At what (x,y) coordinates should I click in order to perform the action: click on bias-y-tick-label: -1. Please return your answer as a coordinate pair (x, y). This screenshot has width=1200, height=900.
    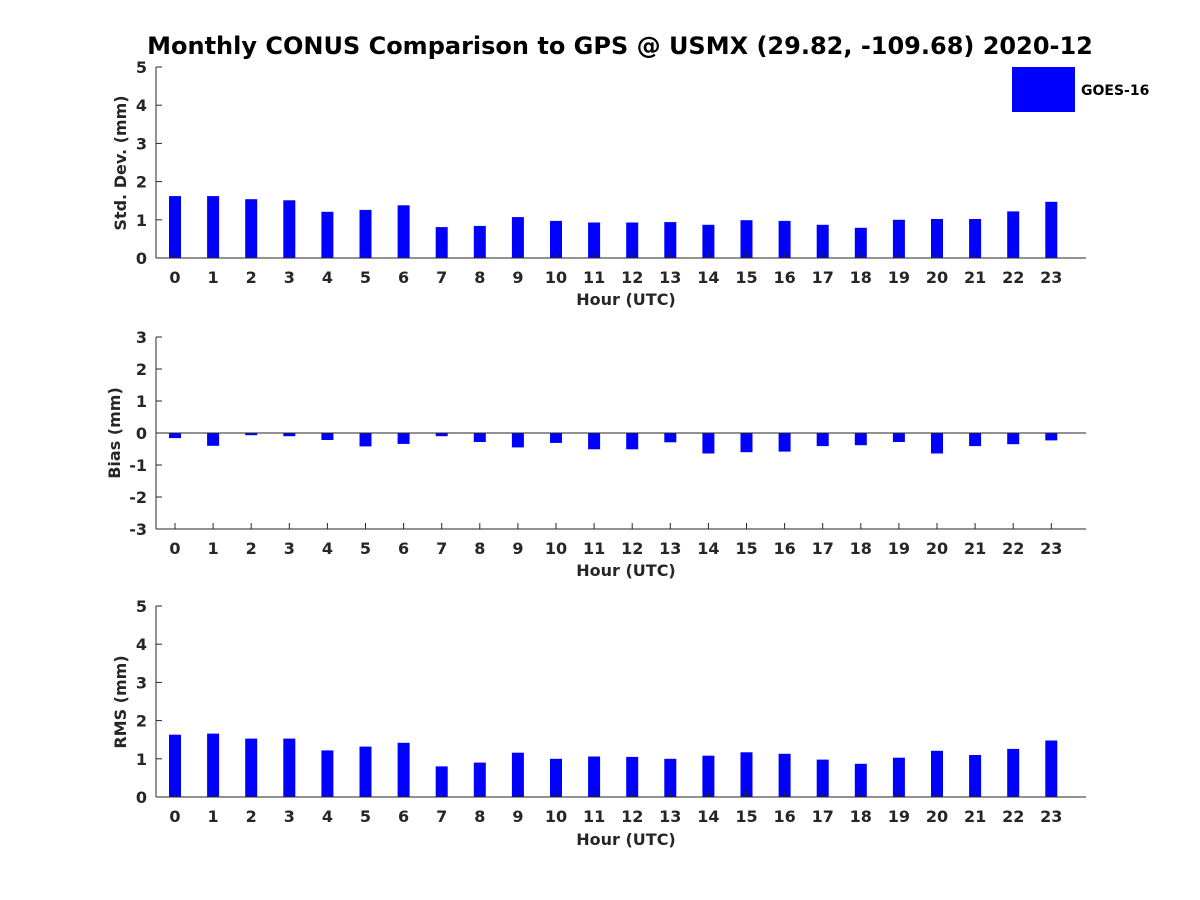
    Looking at the image, I should click on (138, 465).